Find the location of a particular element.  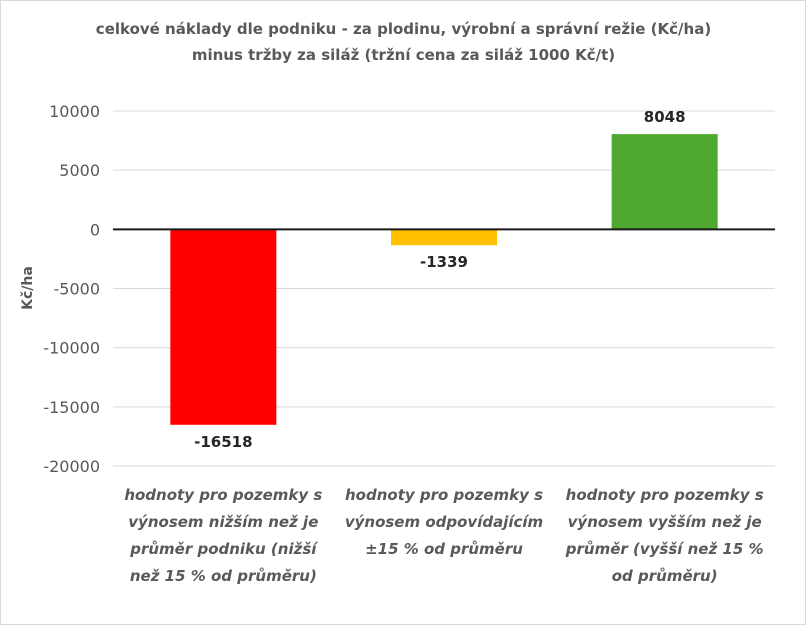

y-tick-label: -20000 is located at coordinates (71, 466).